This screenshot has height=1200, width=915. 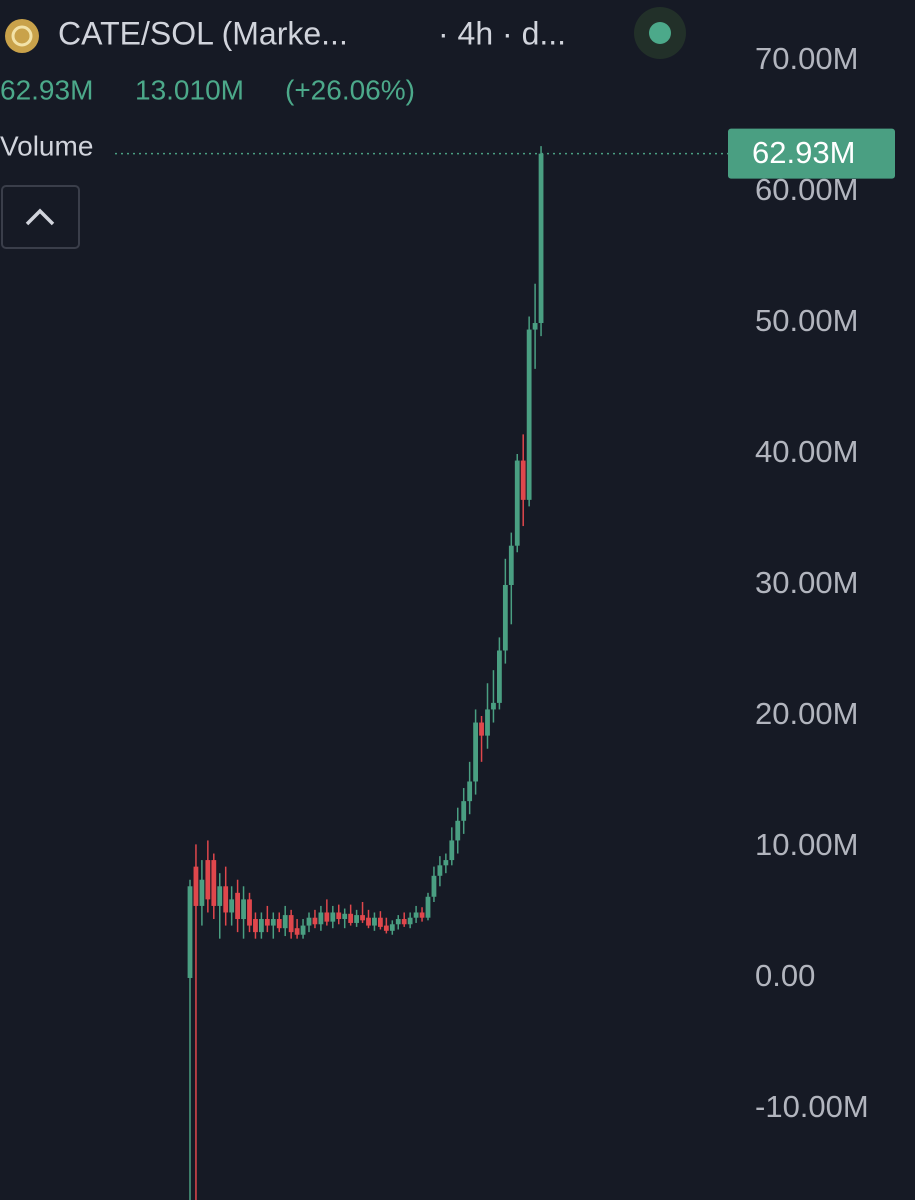 I want to click on price-tag-label: 62.93M, so click(x=803, y=152).